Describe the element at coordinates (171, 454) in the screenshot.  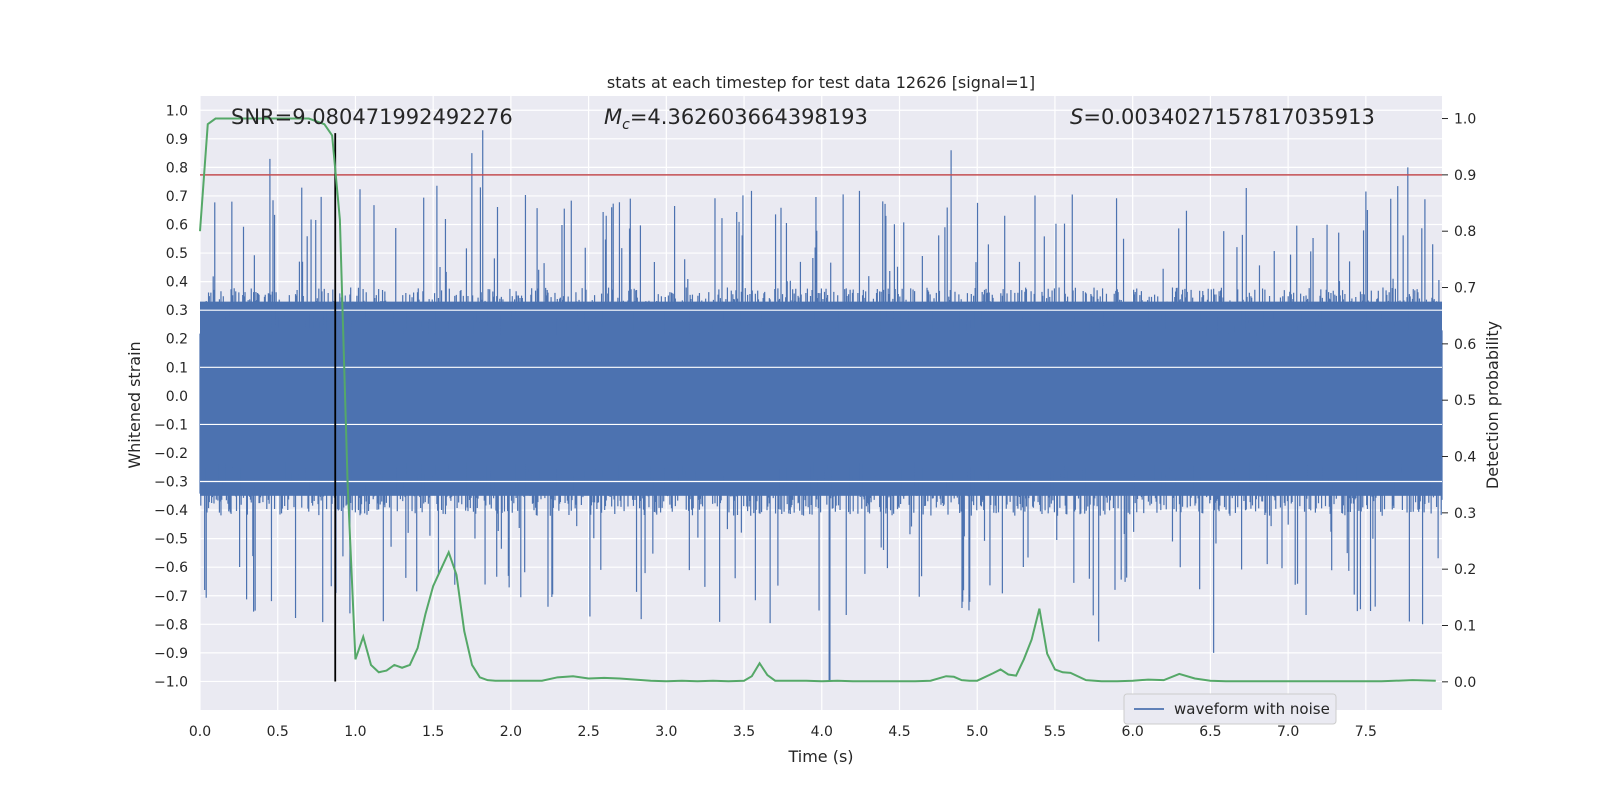
I see `y-tick-label: −0.2` at that location.